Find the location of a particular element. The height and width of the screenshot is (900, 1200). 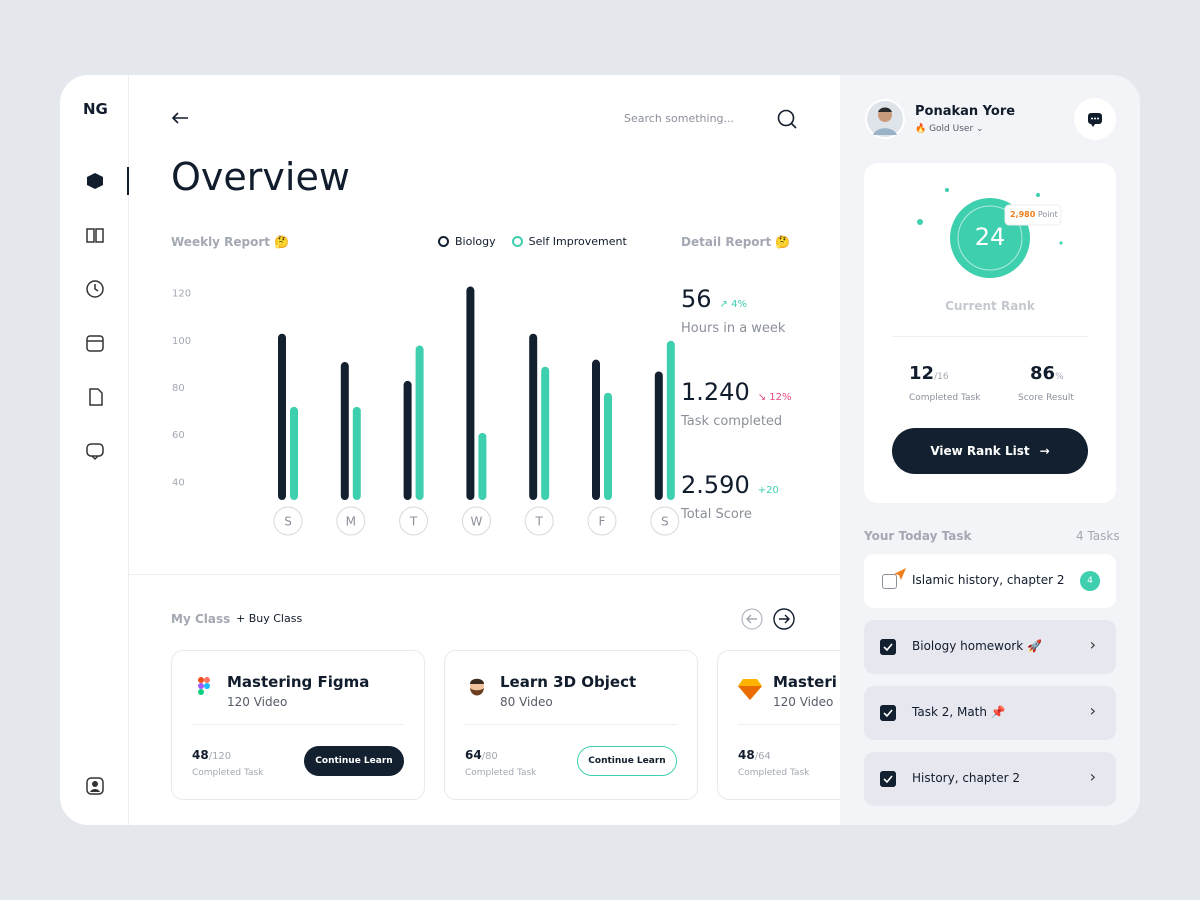

task-title: History, chapter 2 is located at coordinates (966, 778).